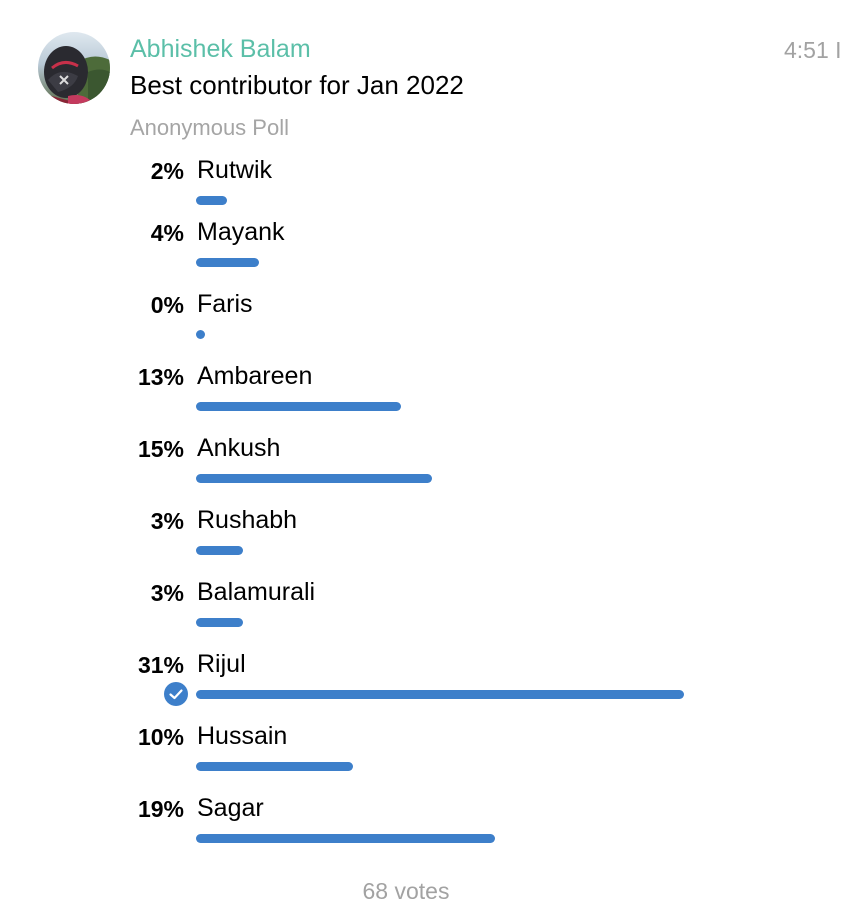 The height and width of the screenshot is (918, 844). I want to click on option-percent: 0%, so click(167, 305).